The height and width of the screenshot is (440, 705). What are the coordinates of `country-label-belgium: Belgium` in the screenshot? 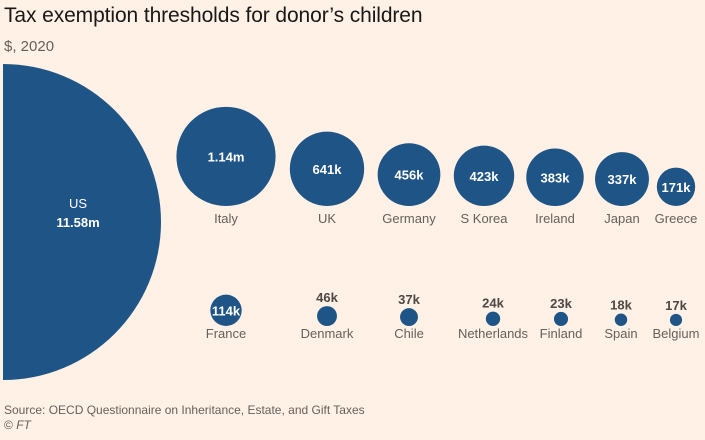 It's located at (676, 333).